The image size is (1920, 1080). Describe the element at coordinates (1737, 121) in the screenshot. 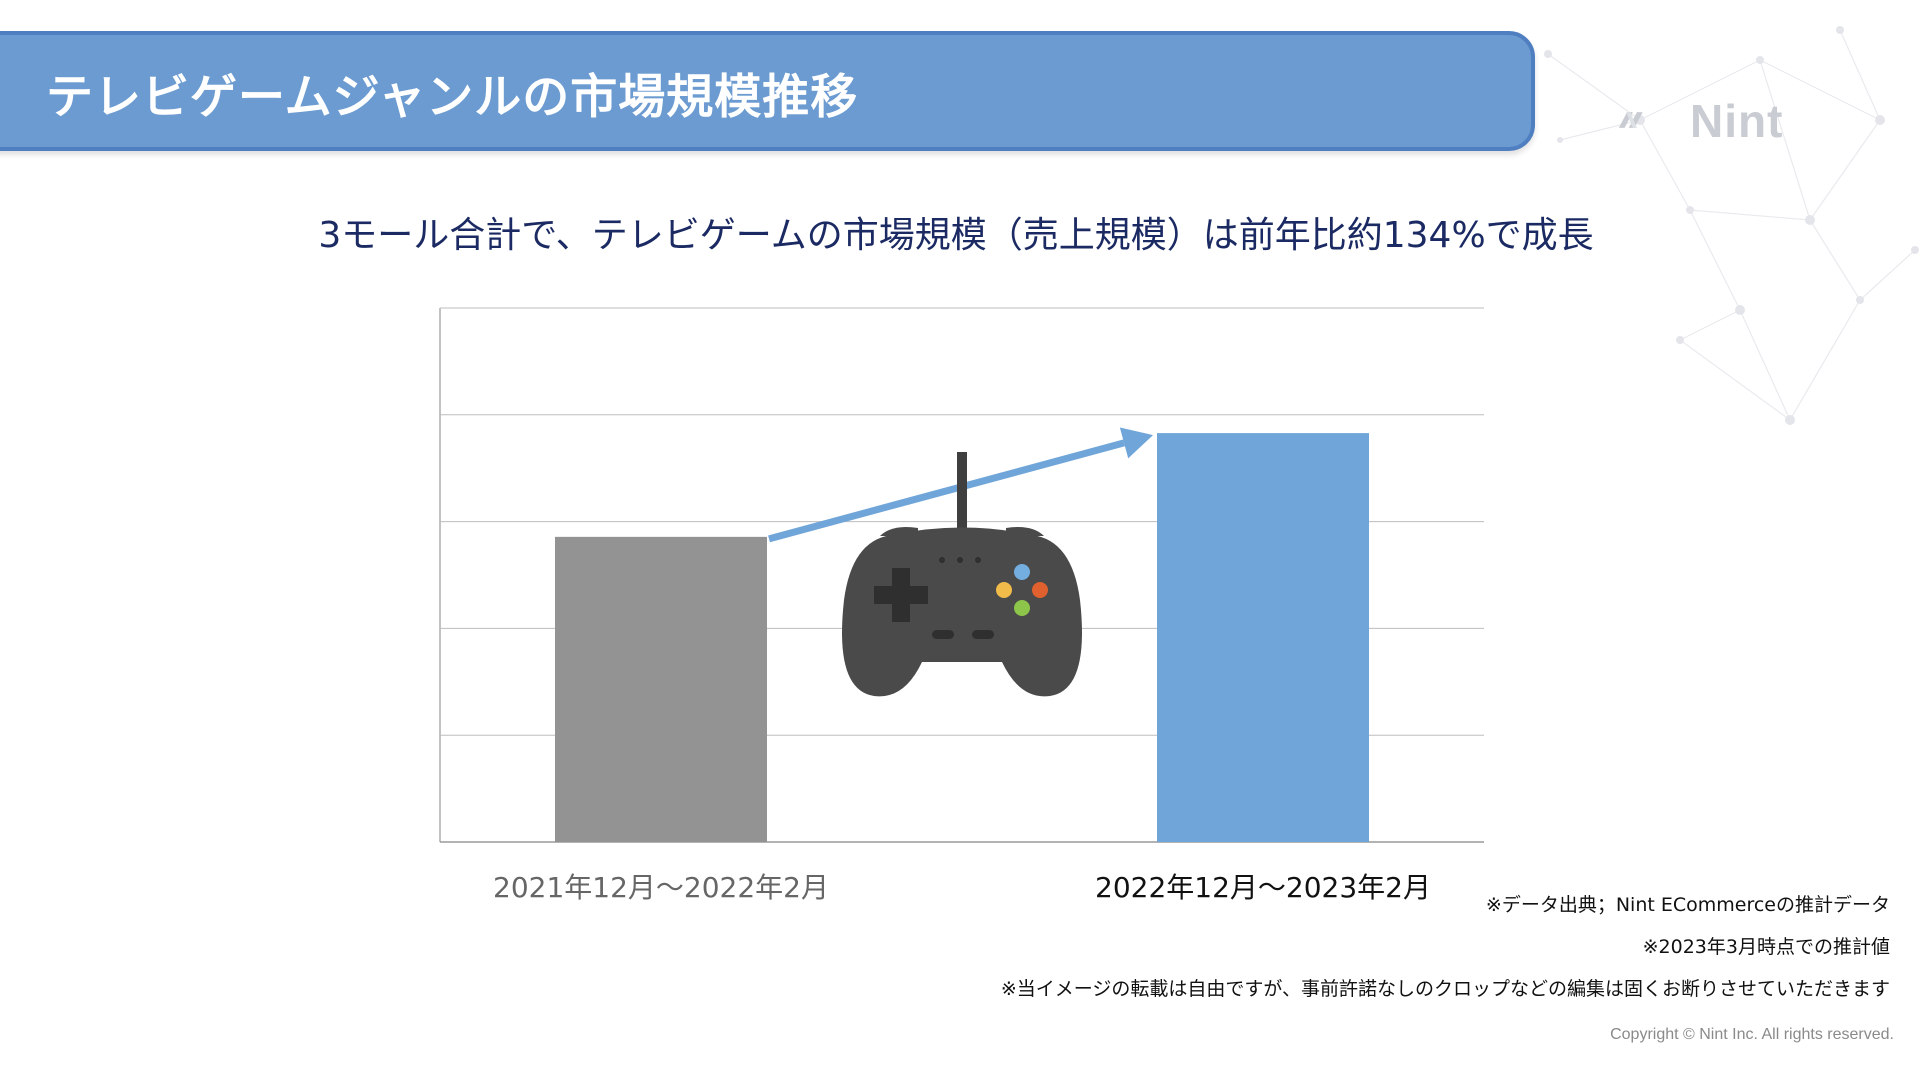

I see `logo-text: Nint` at that location.